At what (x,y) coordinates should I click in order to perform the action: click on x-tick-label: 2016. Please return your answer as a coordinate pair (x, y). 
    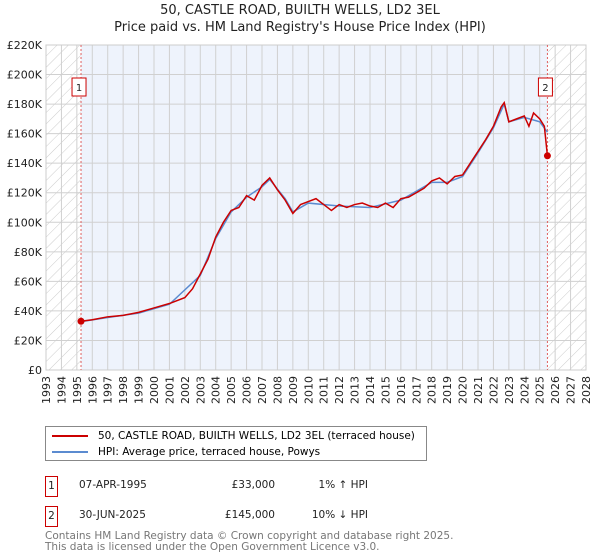
    Looking at the image, I should click on (401, 390).